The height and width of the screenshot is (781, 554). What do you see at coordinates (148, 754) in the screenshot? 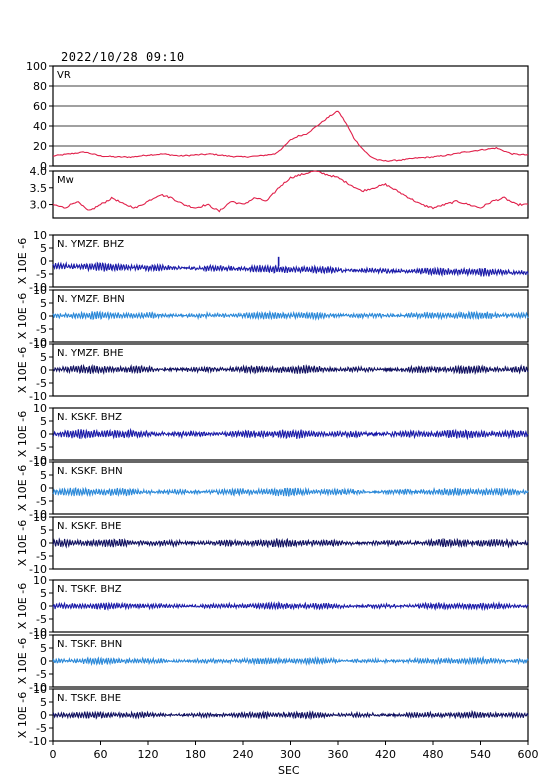
I see `x-tick-label: 120` at bounding box center [148, 754].